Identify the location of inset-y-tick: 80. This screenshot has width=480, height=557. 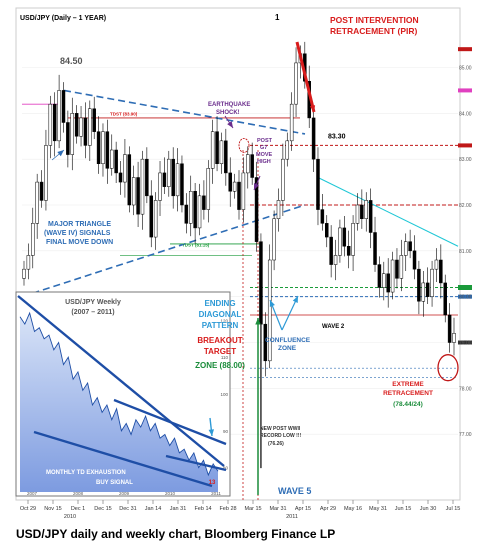
(226, 468).